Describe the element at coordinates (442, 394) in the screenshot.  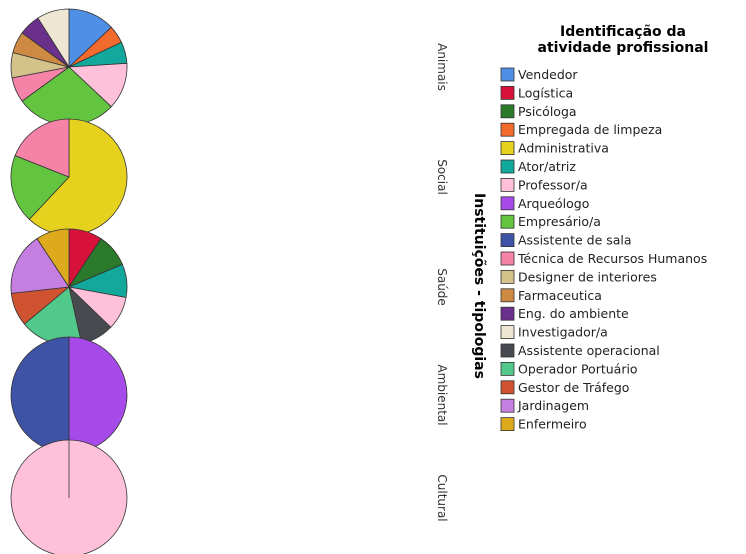
I see `facet-label-ambiental: Ambiental` at that location.